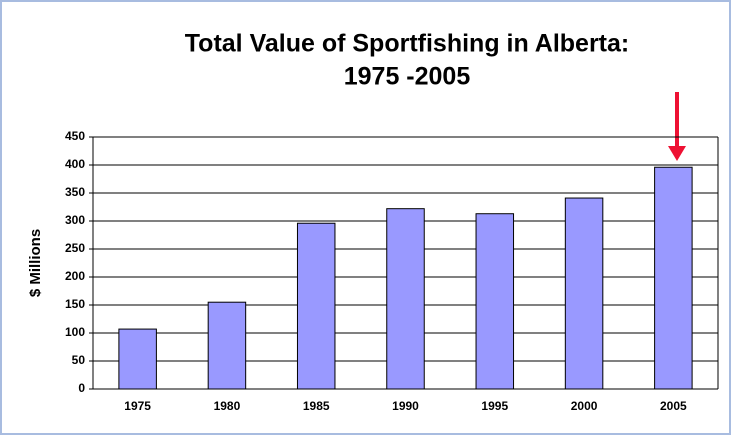 The image size is (731, 435). Describe the element at coordinates (75, 332) in the screenshot. I see `y-tick-label: 100` at that location.